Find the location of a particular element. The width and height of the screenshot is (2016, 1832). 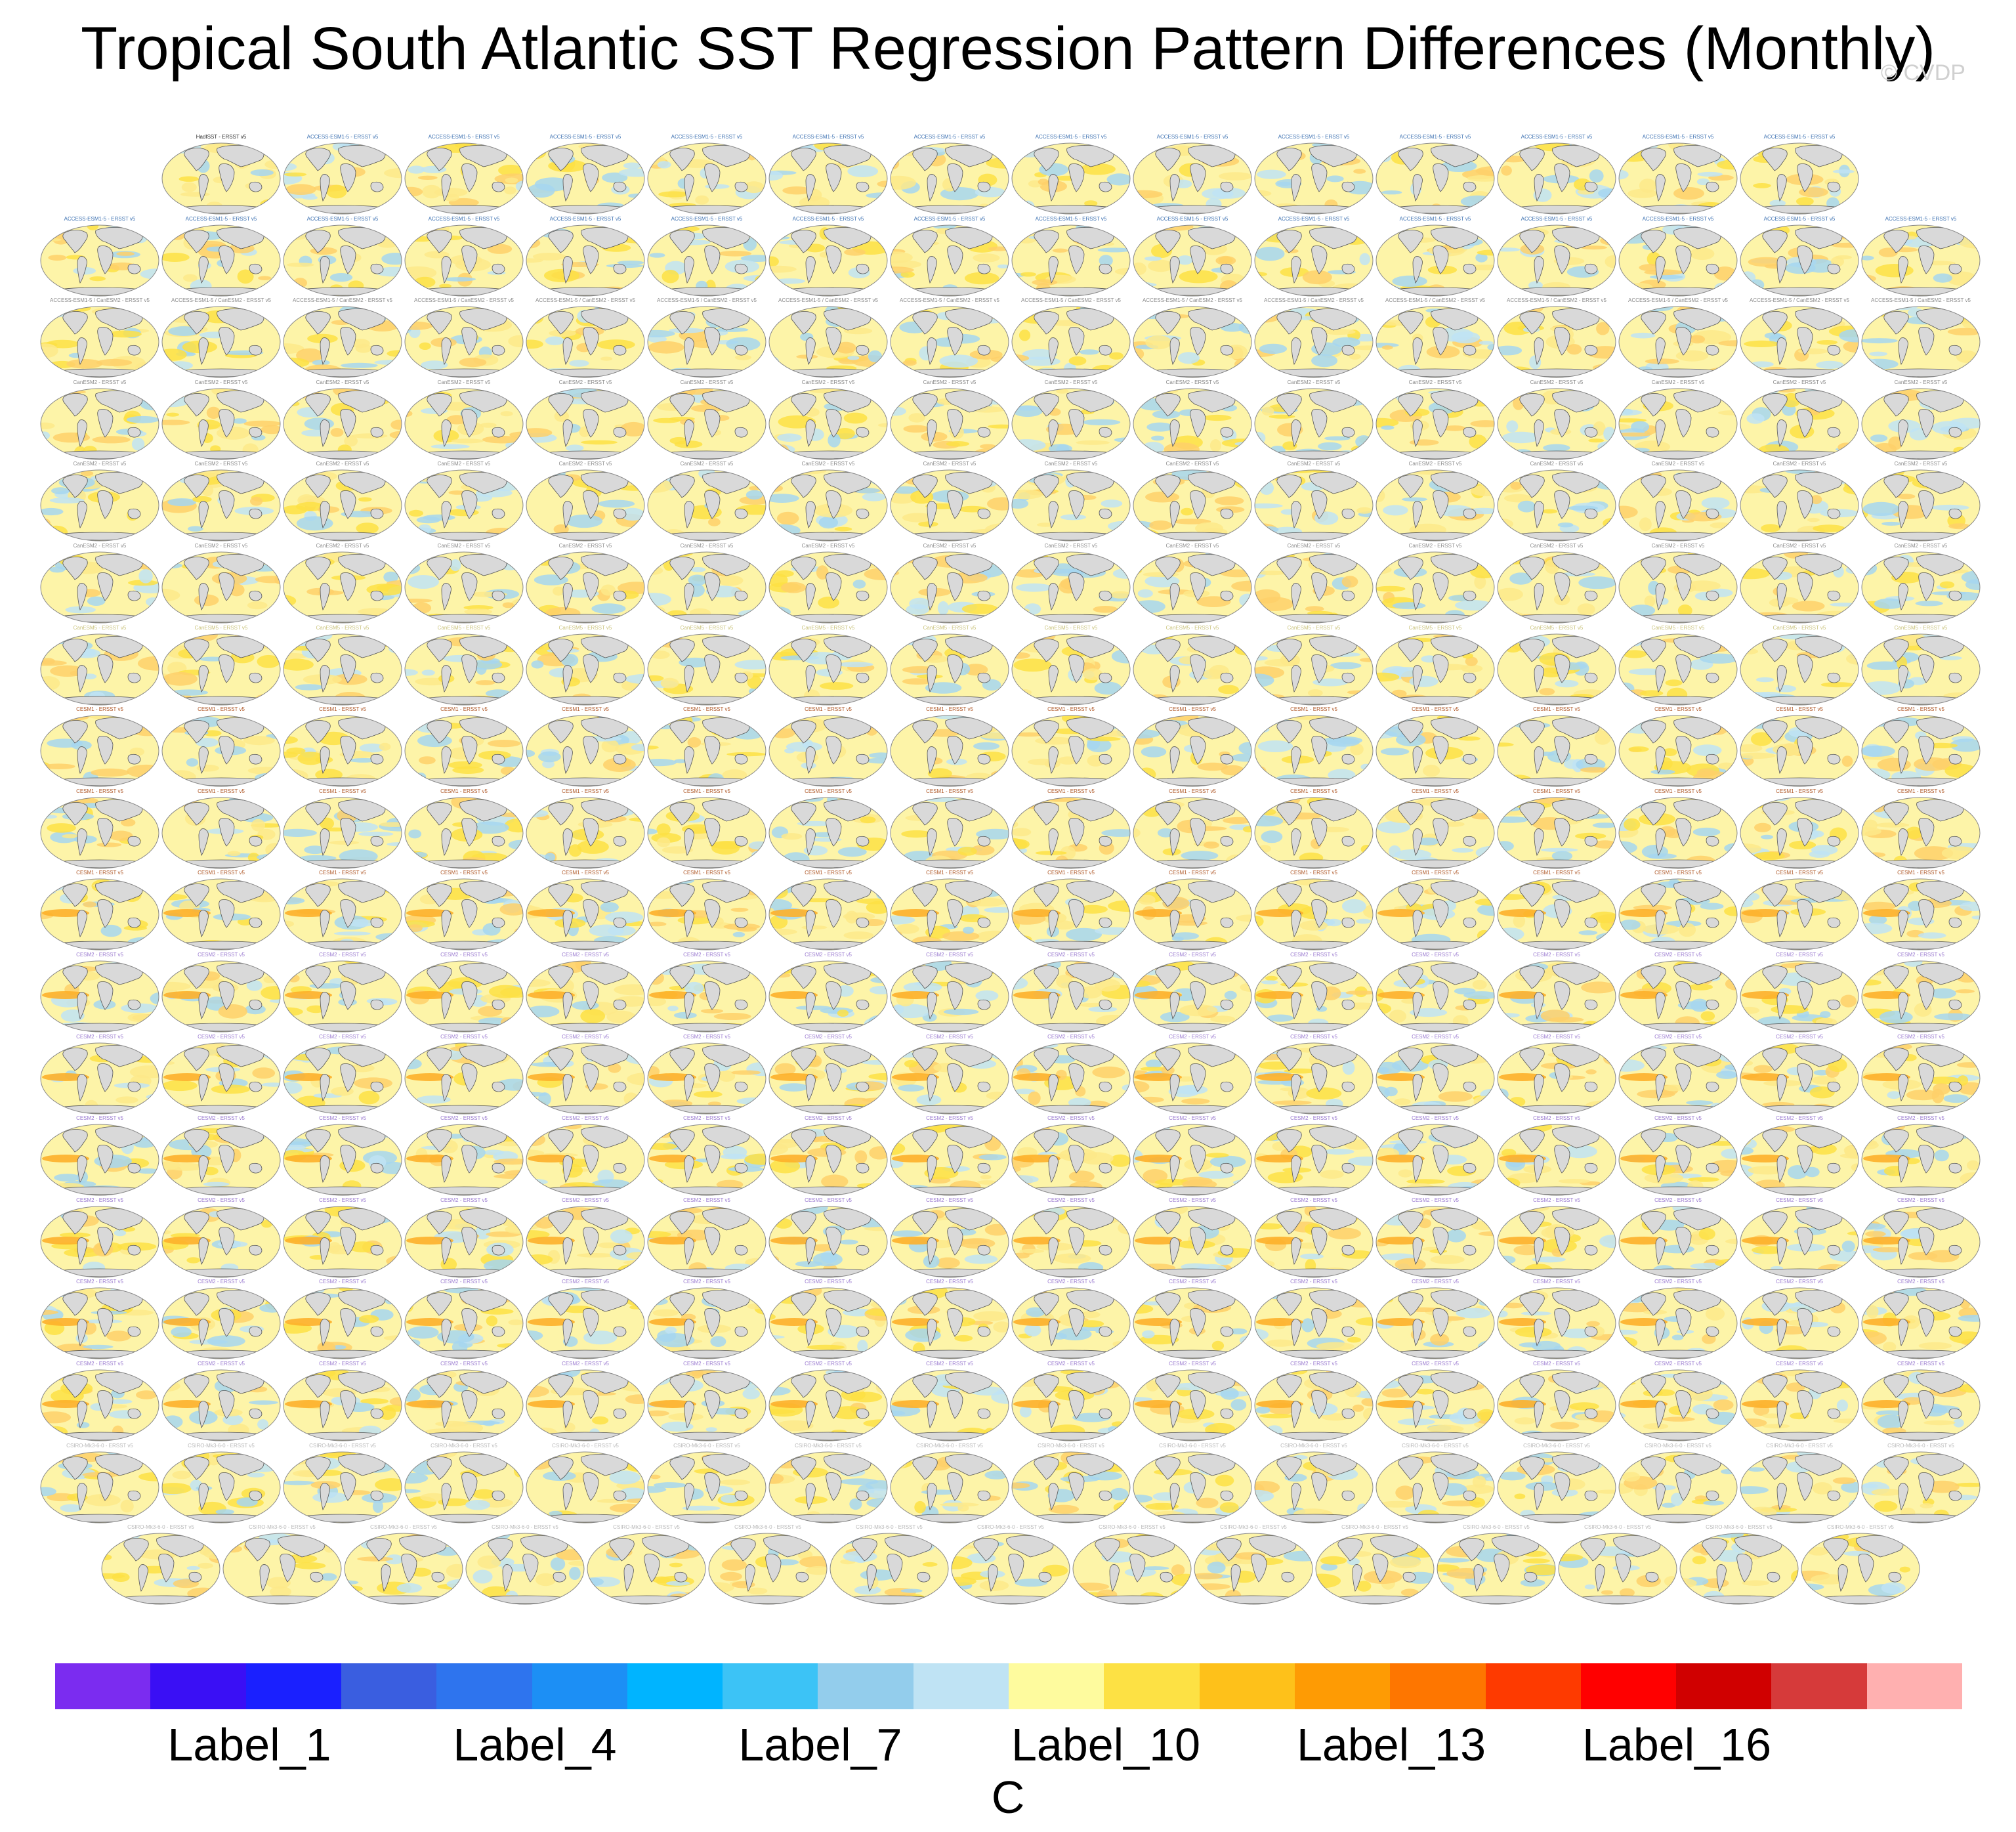

colorbar-tick-label: Label_1 is located at coordinates (249, 1744).